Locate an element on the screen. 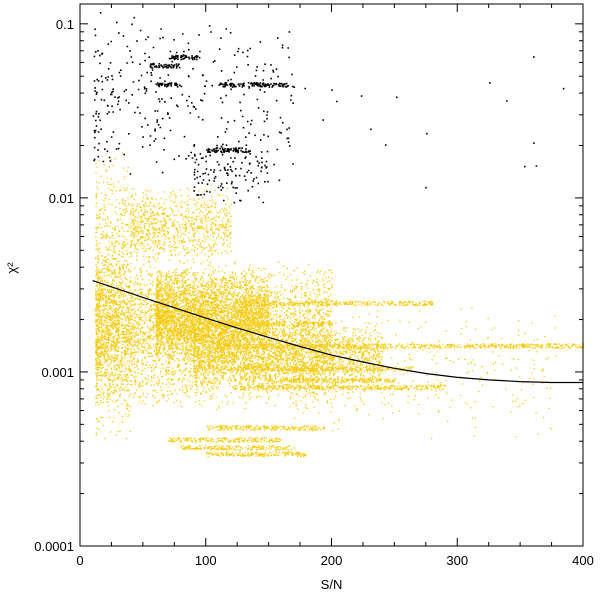 The width and height of the screenshot is (600, 596). fit-curve is located at coordinates (337, 332).